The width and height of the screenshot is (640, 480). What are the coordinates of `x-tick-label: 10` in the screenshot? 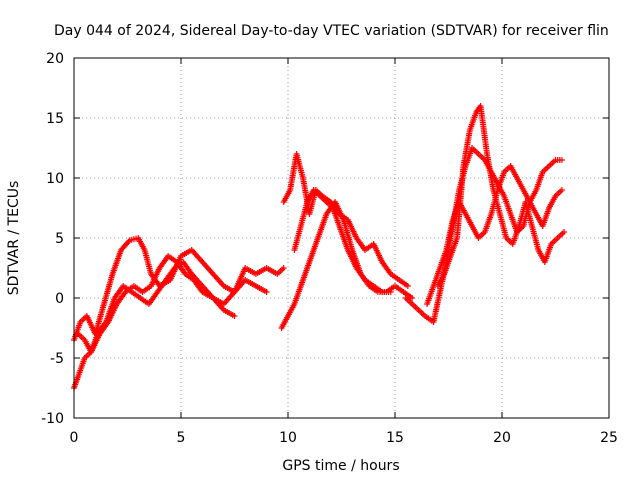 It's located at (288, 438).